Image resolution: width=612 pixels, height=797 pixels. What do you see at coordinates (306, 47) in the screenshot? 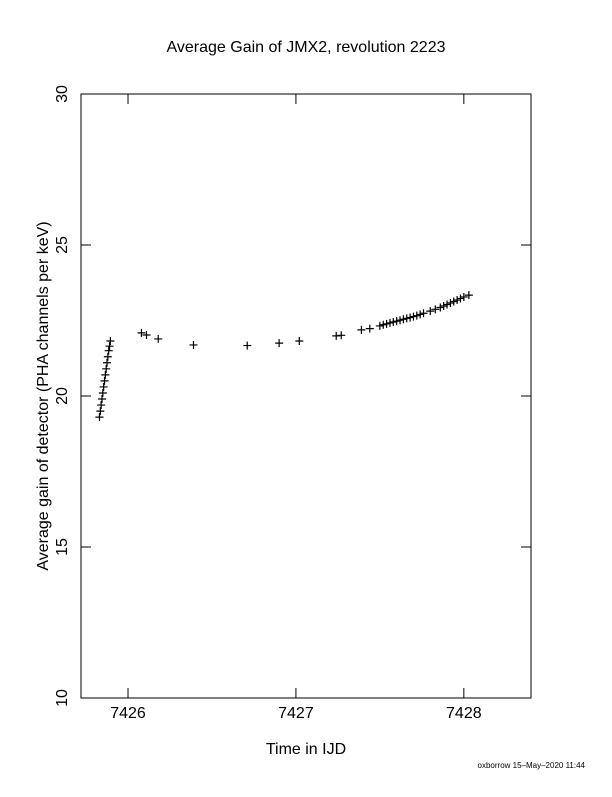
I see `chart-title: Average Gain of JMX2, revolution 2223` at bounding box center [306, 47].